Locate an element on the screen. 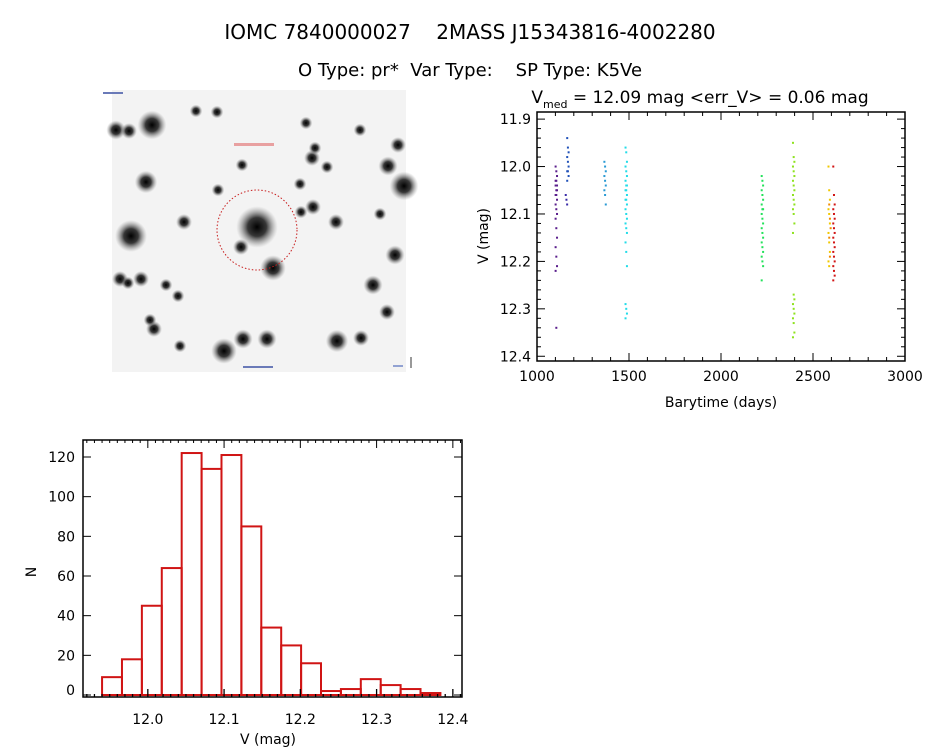 This screenshot has height=751, width=944. star-field-image is located at coordinates (261, 231).